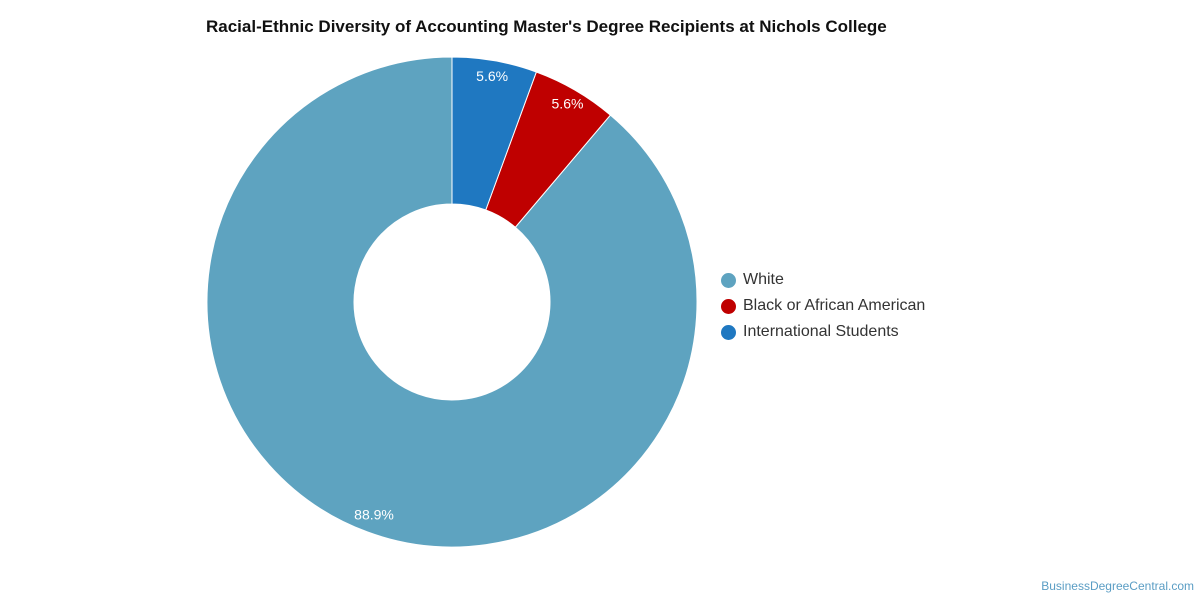 The width and height of the screenshot is (1200, 600). I want to click on slice-international-students, so click(494, 133).